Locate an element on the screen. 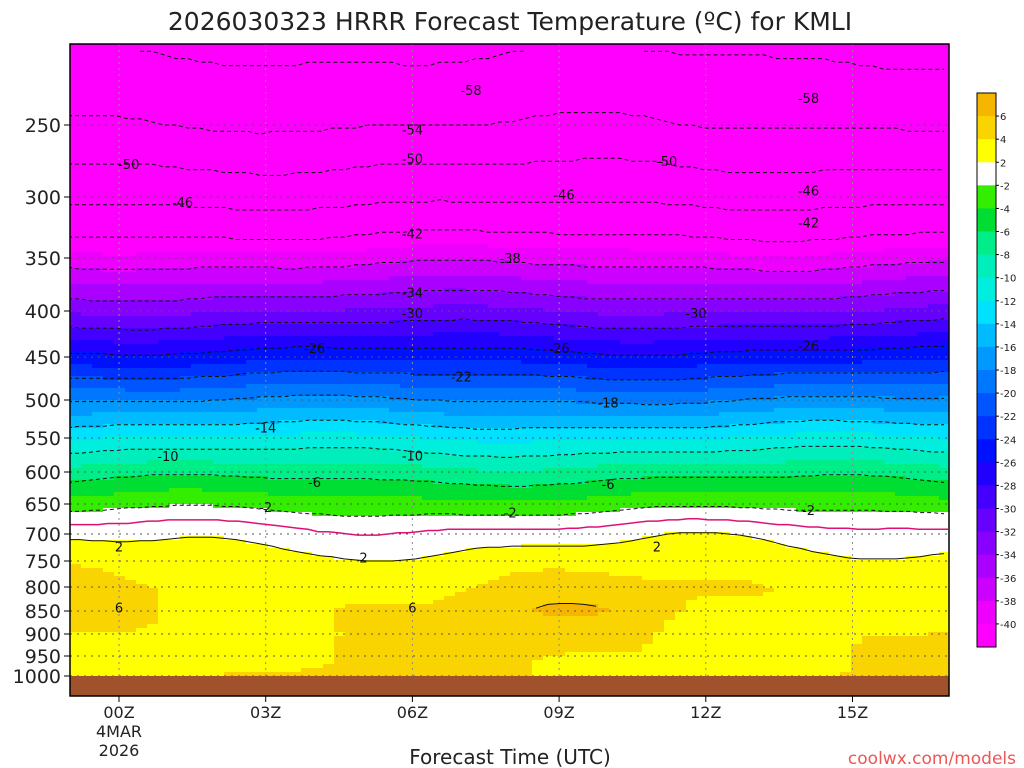 The width and height of the screenshot is (1024, 768). y-tick-label: 650 is located at coordinates (43, 505).